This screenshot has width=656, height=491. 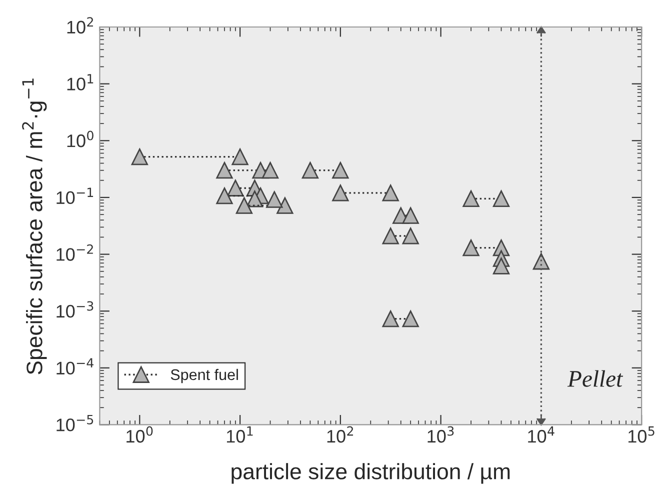 What do you see at coordinates (239, 434) in the screenshot?
I see `x-tick-label: 10$^{1}$` at bounding box center [239, 434].